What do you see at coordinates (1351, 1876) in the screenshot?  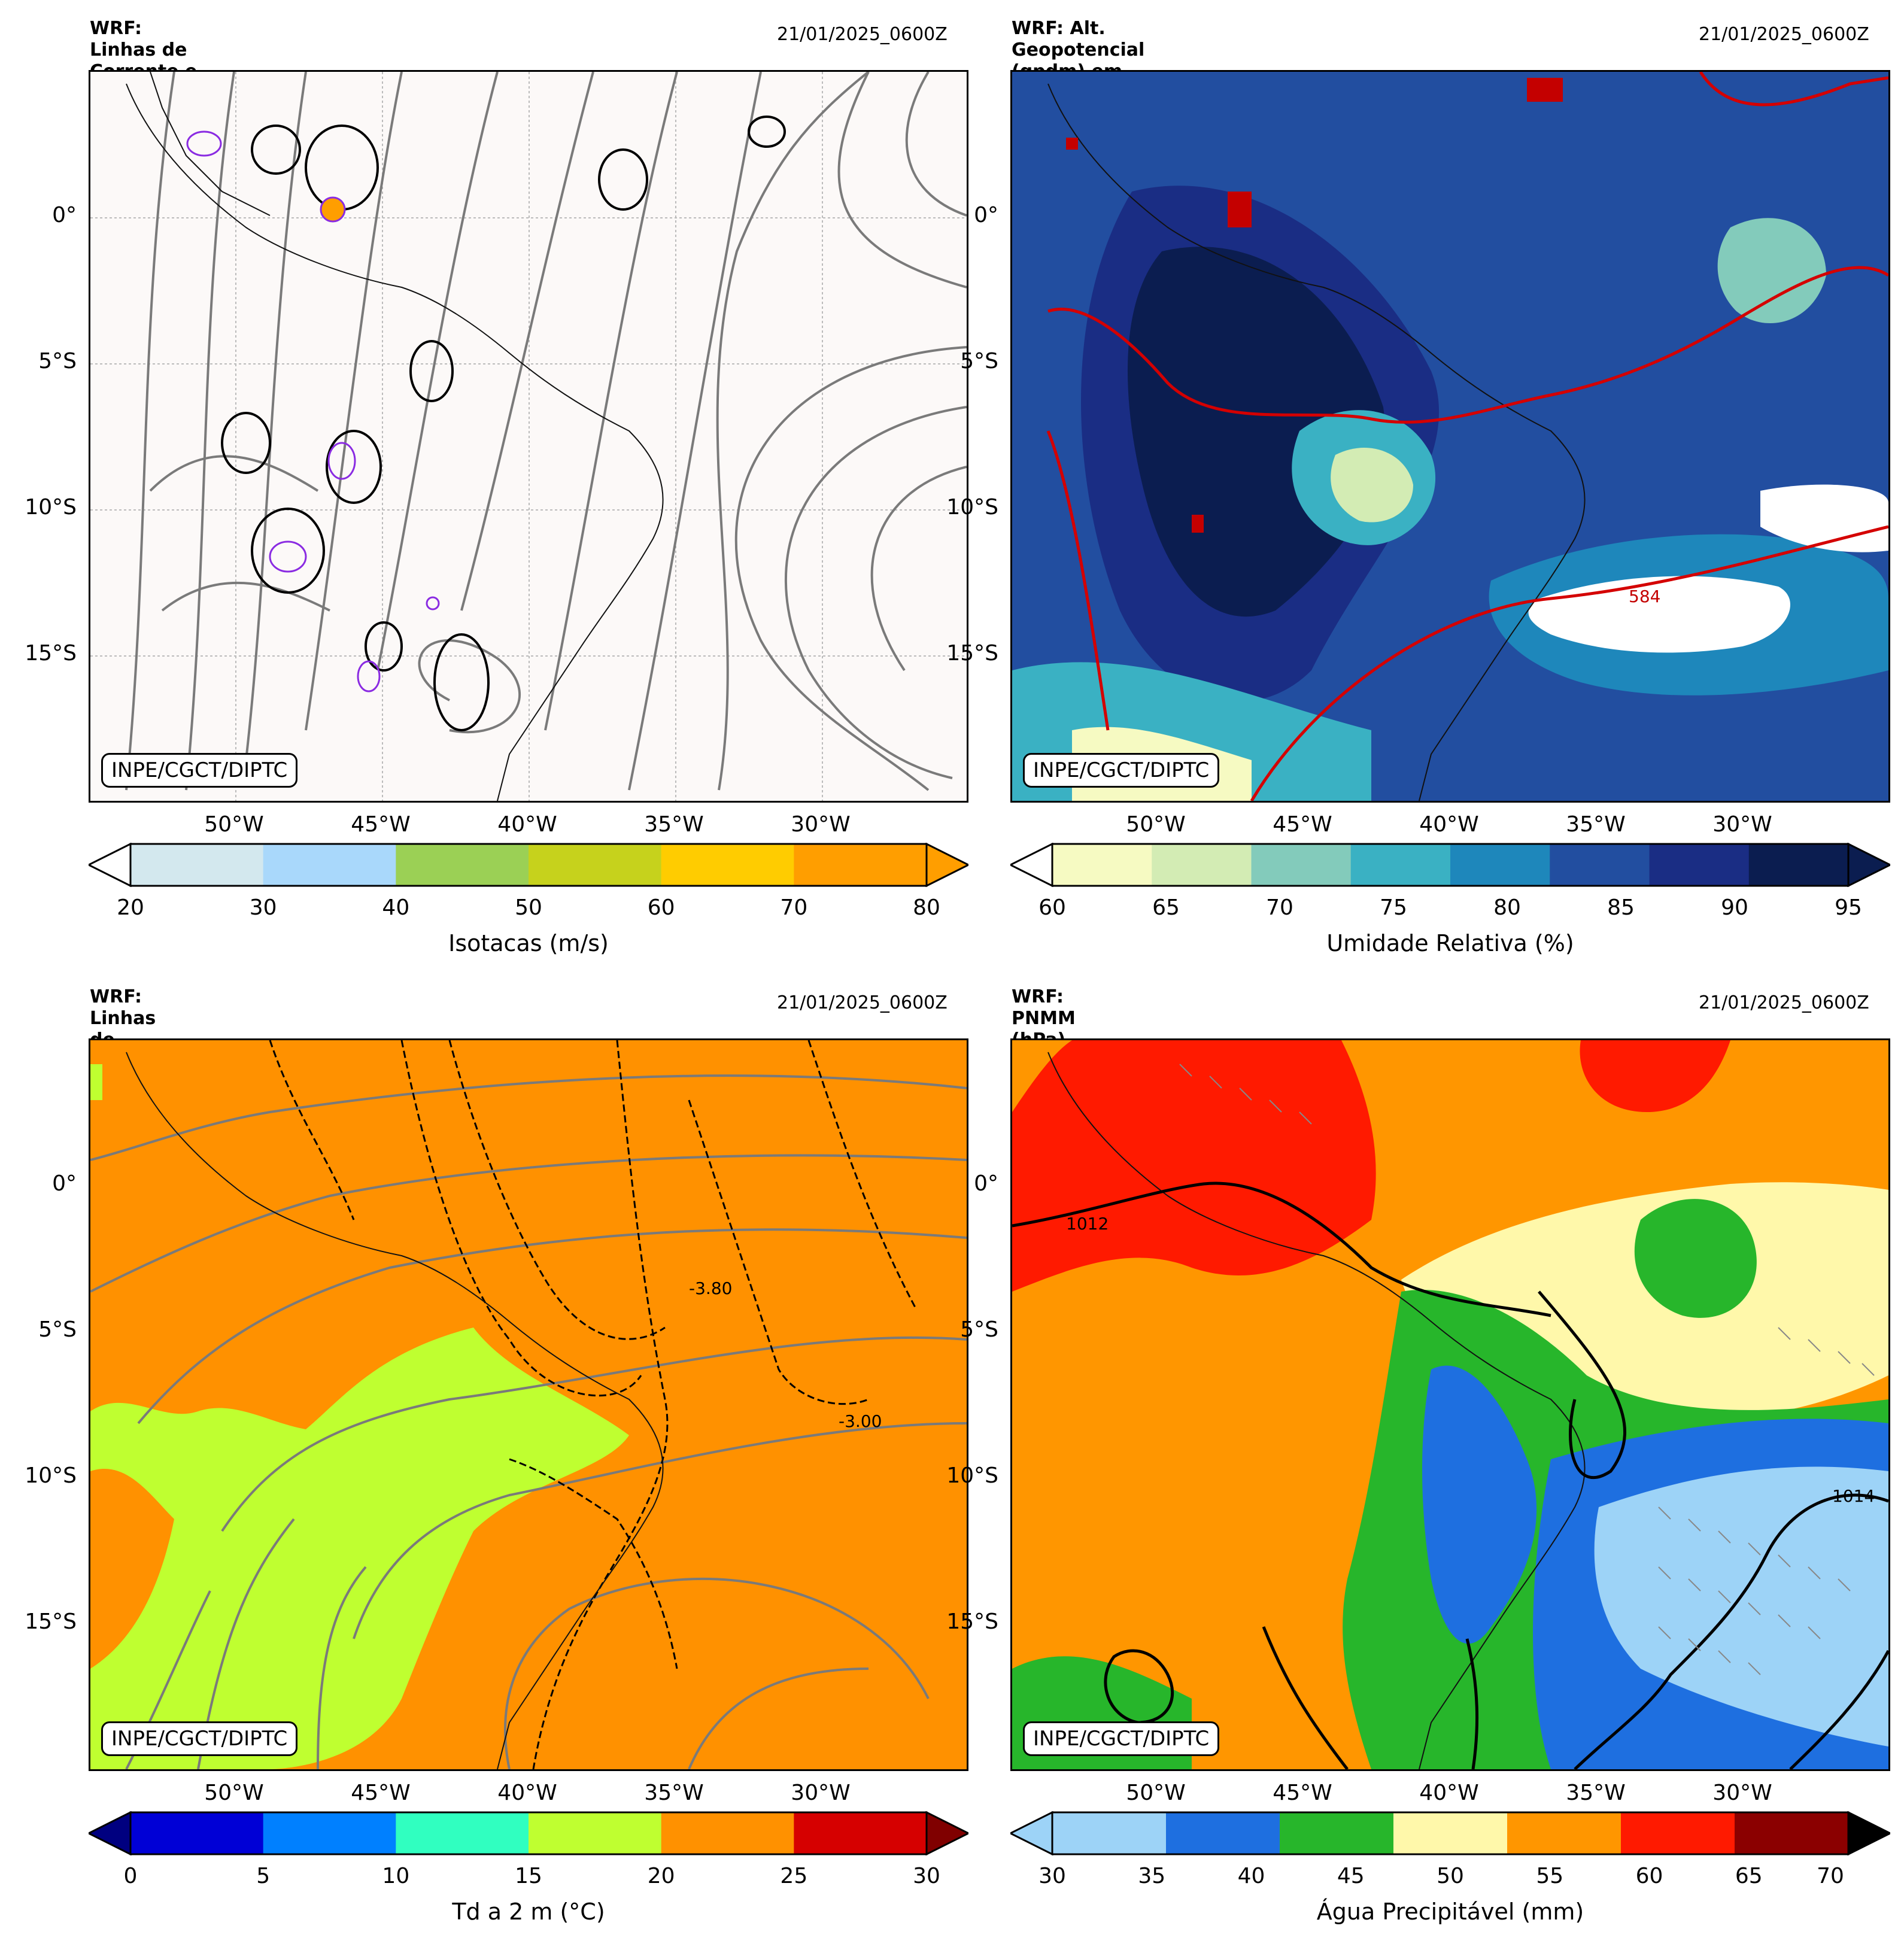 I see `colorbar-tick-label: 45` at bounding box center [1351, 1876].